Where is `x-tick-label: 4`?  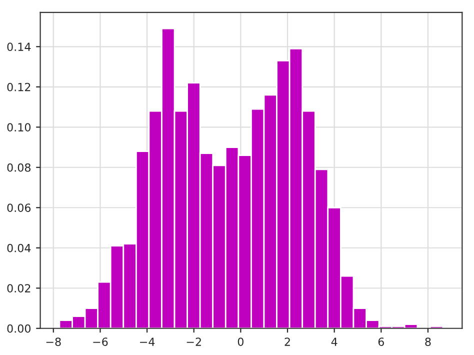 x-tick-label: 4 is located at coordinates (334, 342).